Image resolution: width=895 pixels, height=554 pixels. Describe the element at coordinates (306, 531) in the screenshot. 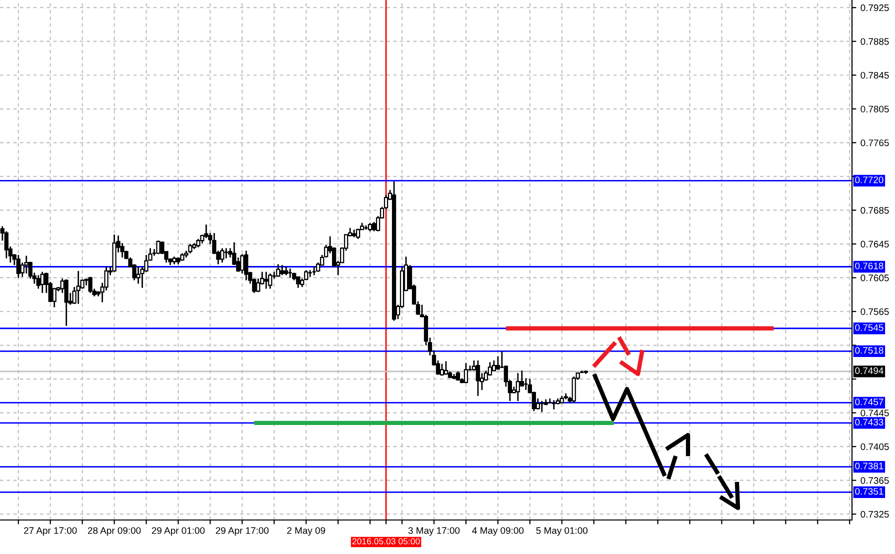

I see `x-tick-label: 2 May 09` at that location.